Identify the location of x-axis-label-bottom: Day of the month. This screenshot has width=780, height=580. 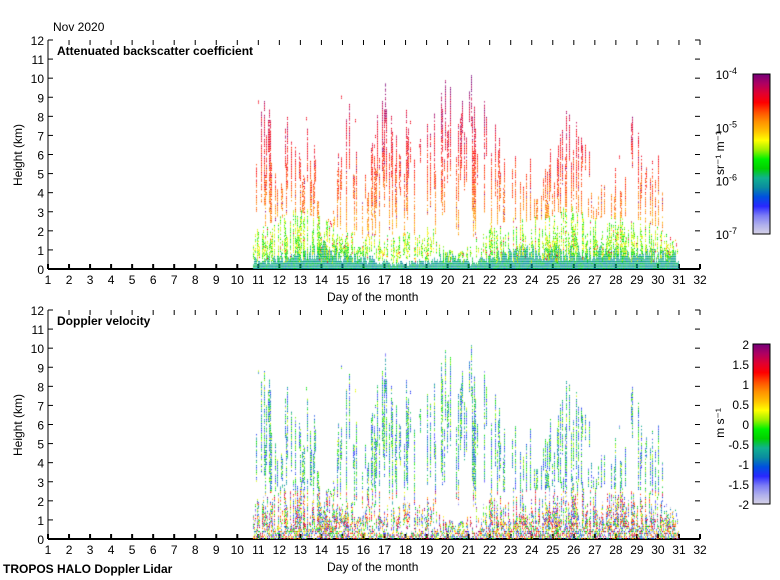
(373, 567).